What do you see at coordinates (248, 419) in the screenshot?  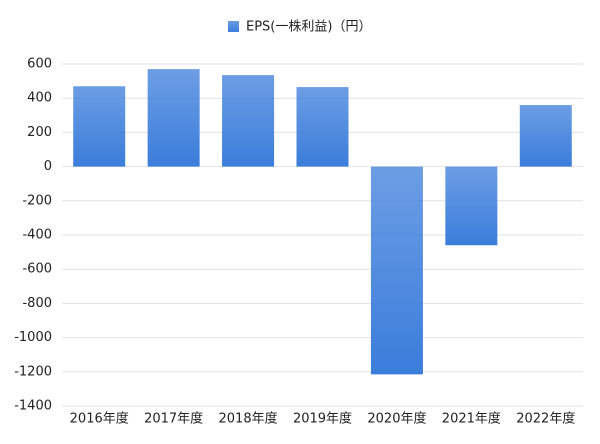 I see `x-tick-label: 2018年度` at bounding box center [248, 419].